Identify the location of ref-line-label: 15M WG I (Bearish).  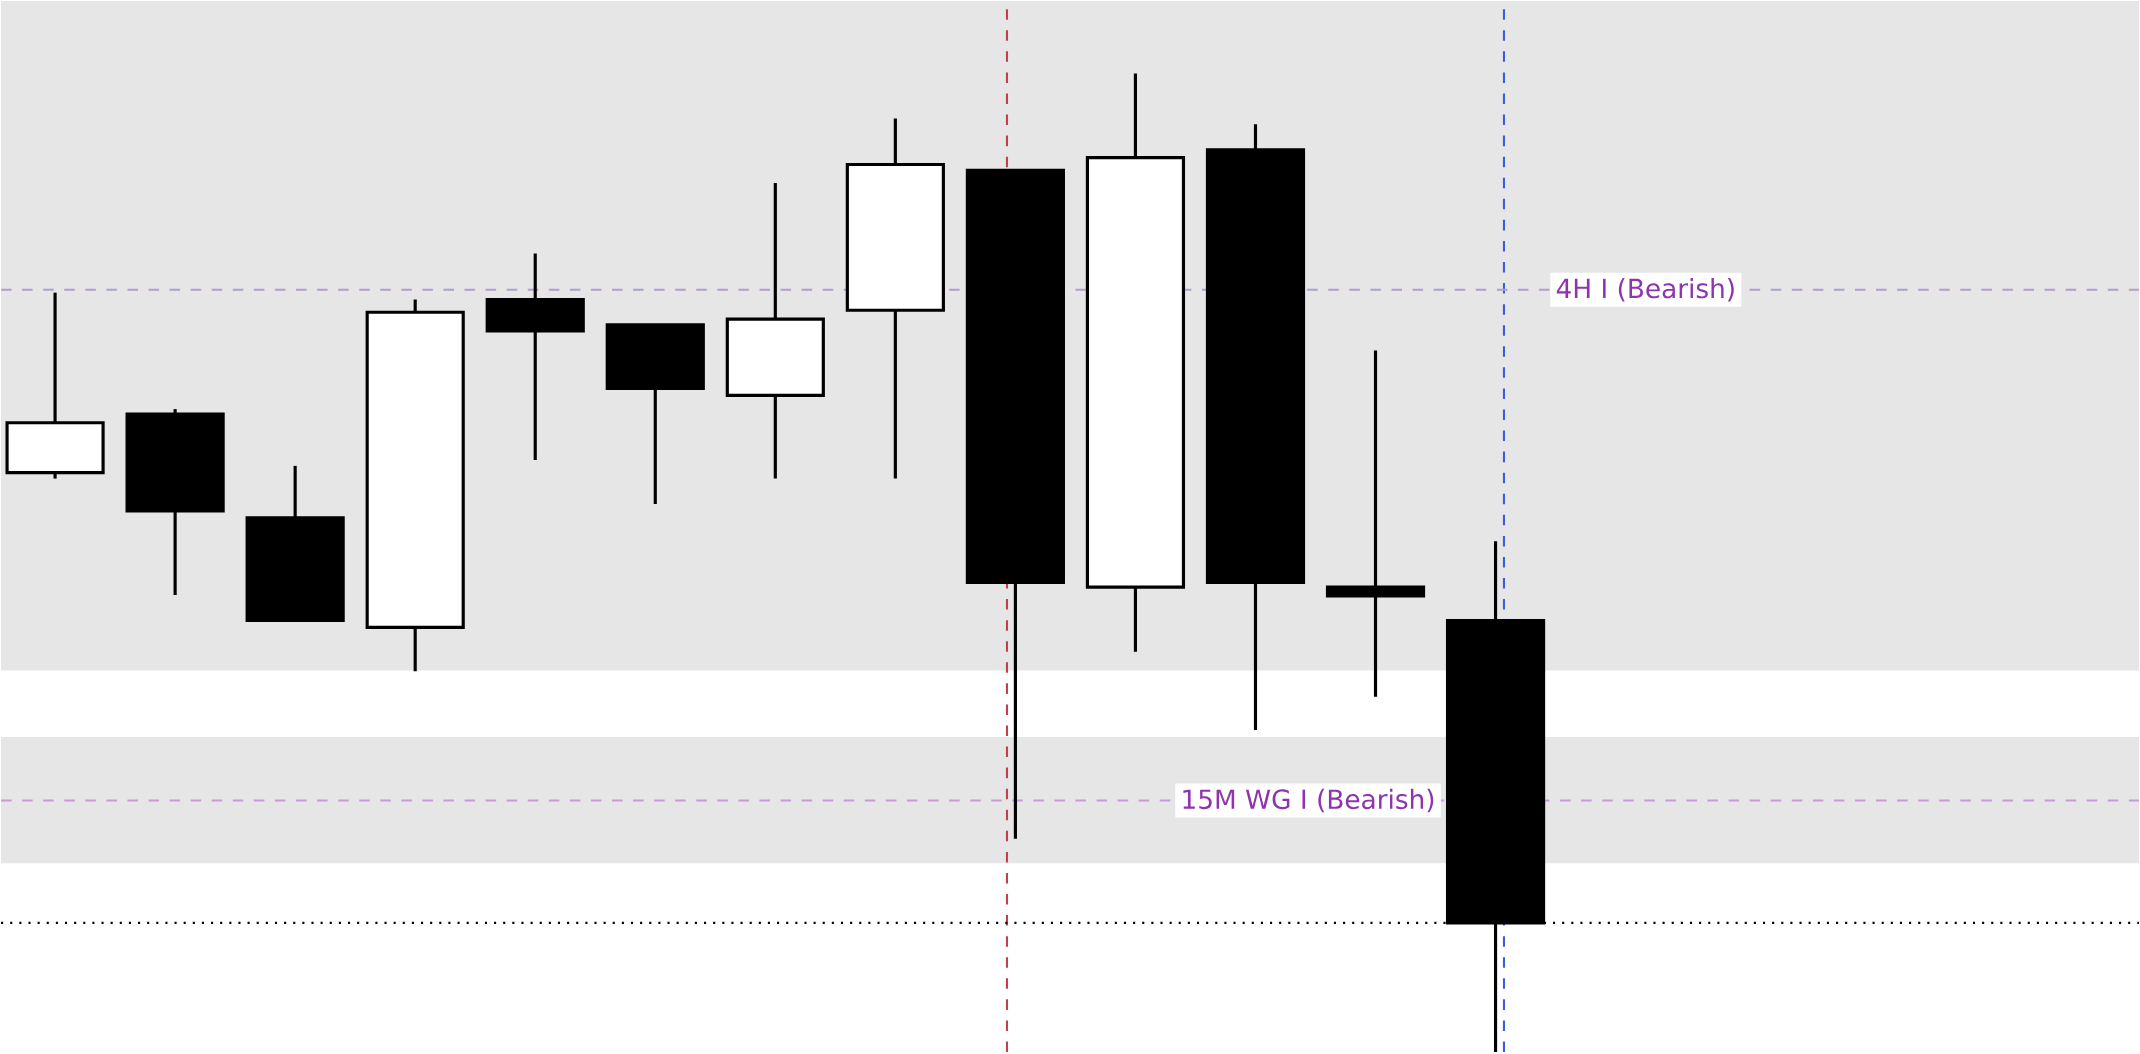
(1308, 801).